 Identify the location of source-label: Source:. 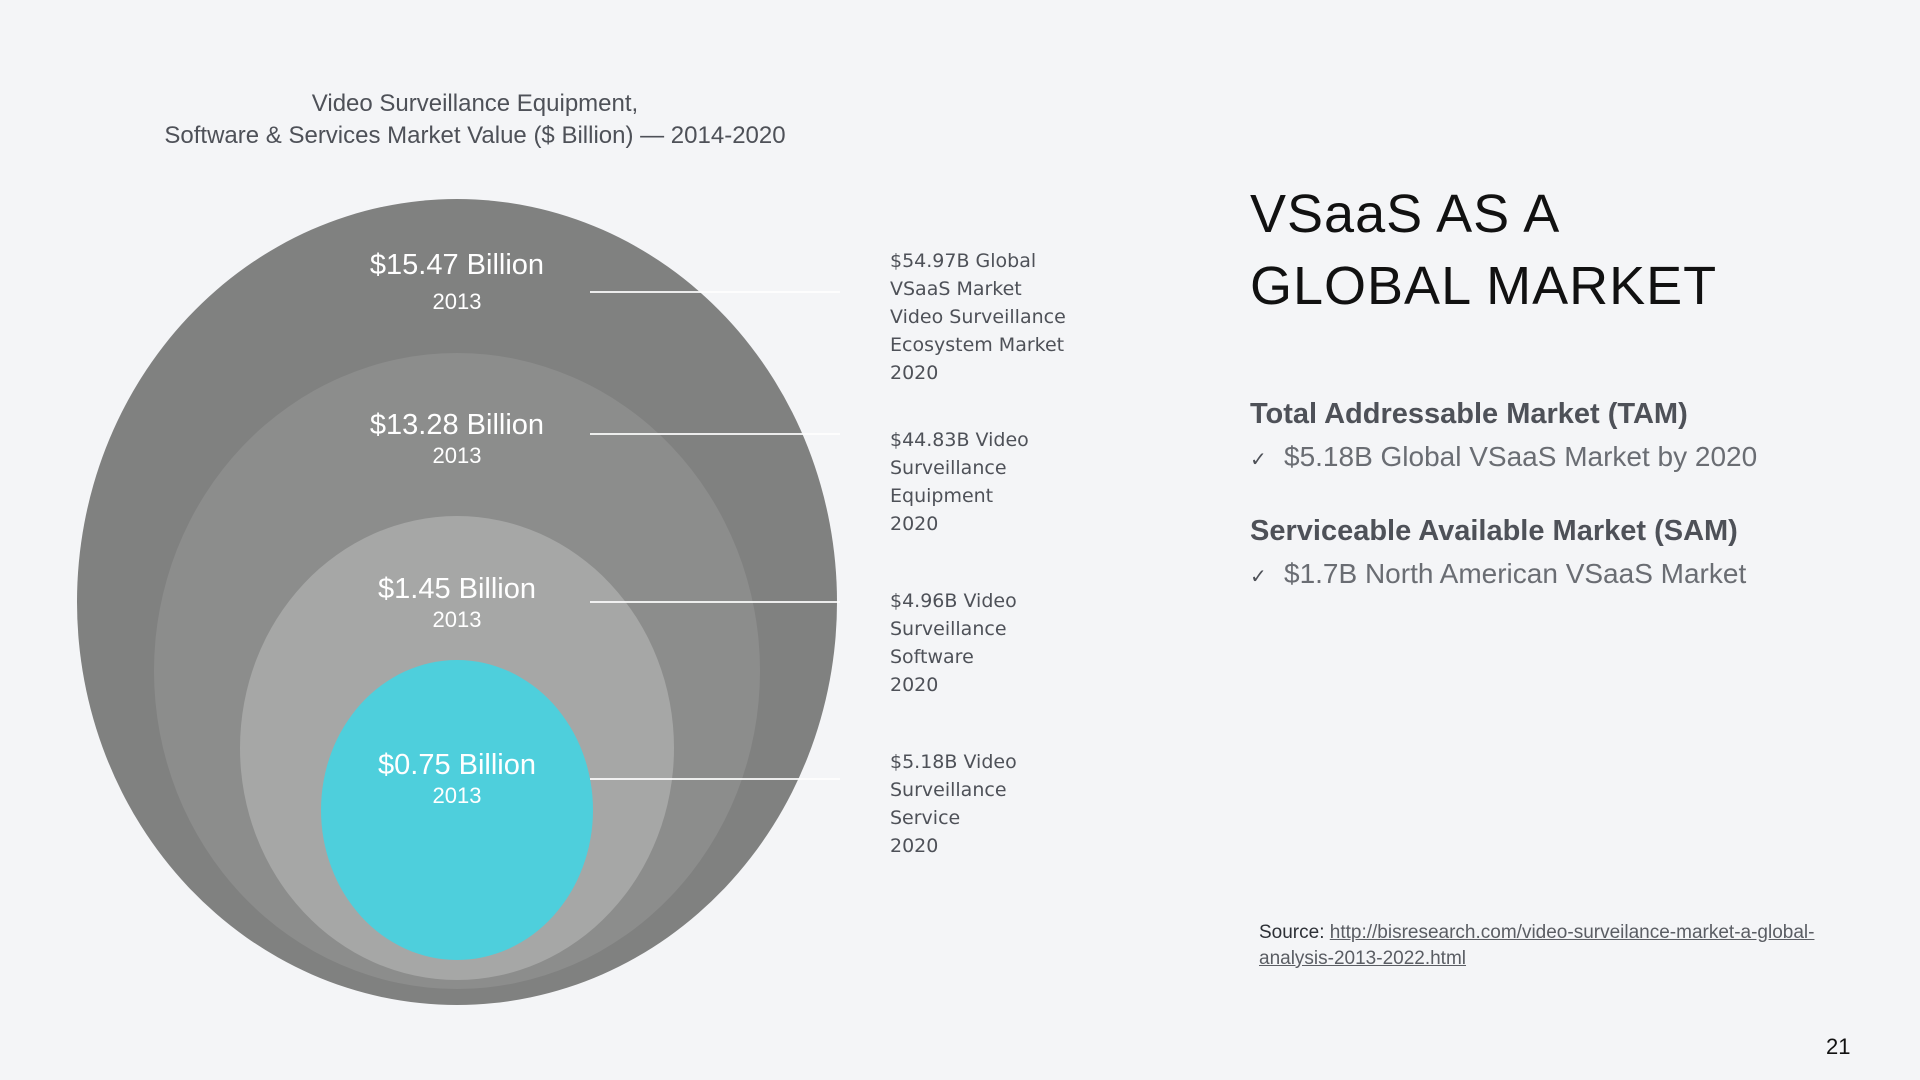
(1292, 932).